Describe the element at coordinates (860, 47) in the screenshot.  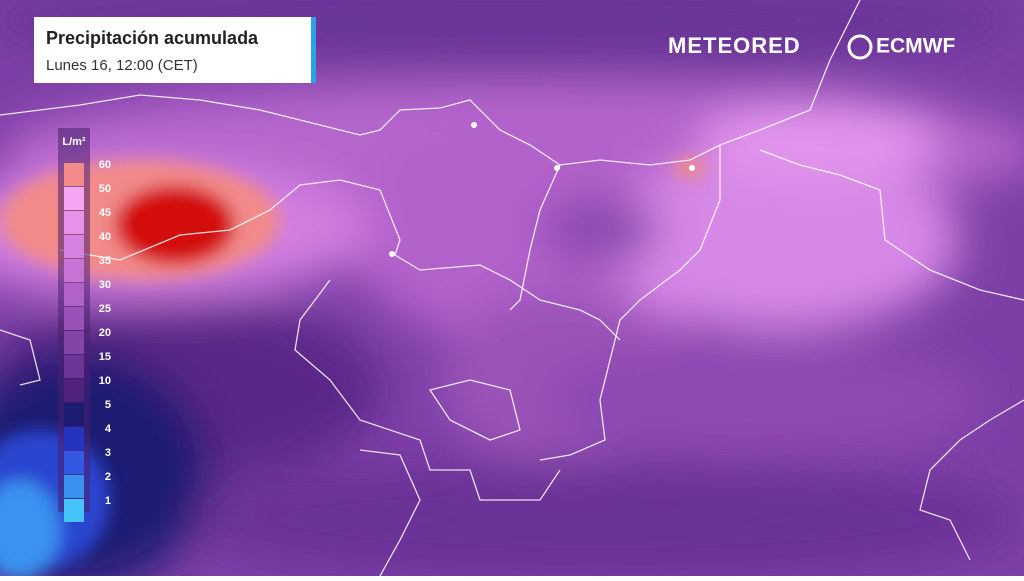
I see `ecmwf-icon` at that location.